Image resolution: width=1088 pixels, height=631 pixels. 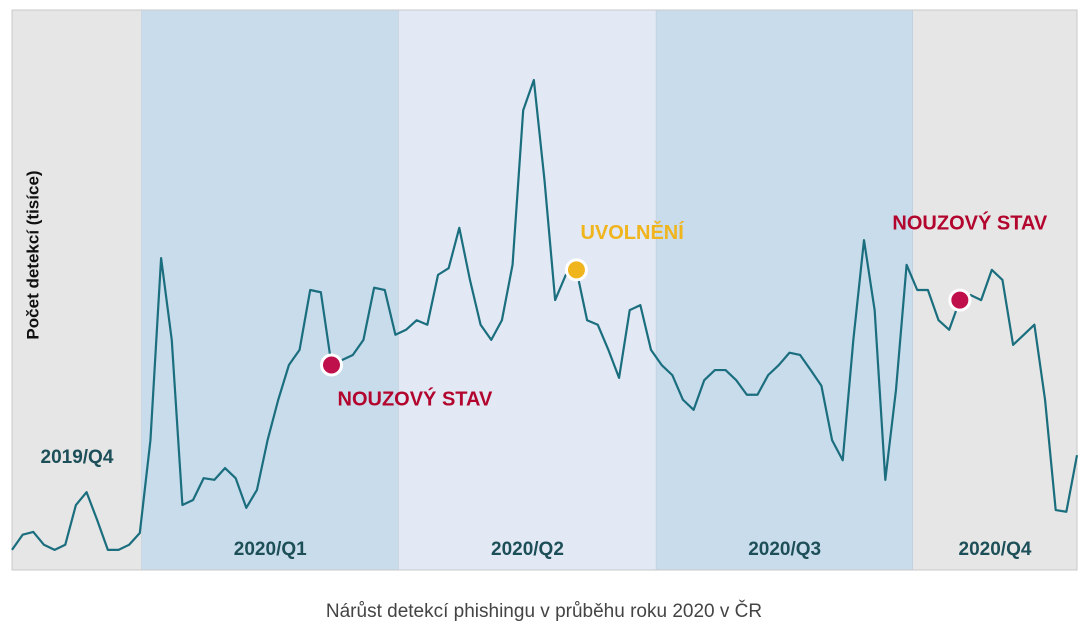 I want to click on region-label: 2020/Q3, so click(x=784, y=549).